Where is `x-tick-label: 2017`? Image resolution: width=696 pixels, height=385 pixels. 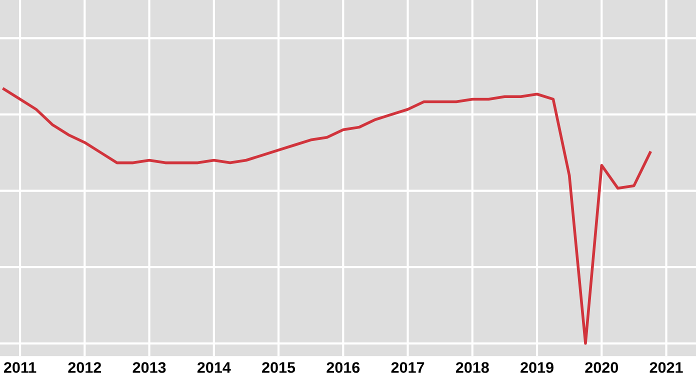
x-tick-label: 2017 is located at coordinates (407, 367).